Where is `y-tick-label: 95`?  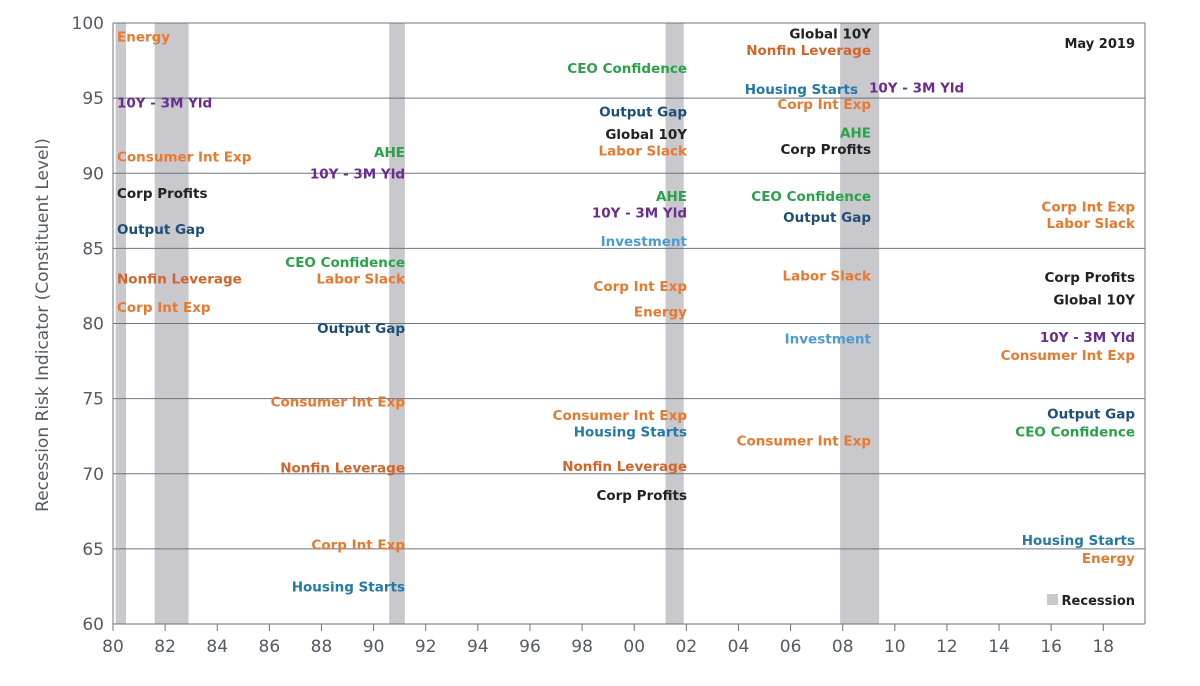 y-tick-label: 95 is located at coordinates (93, 99).